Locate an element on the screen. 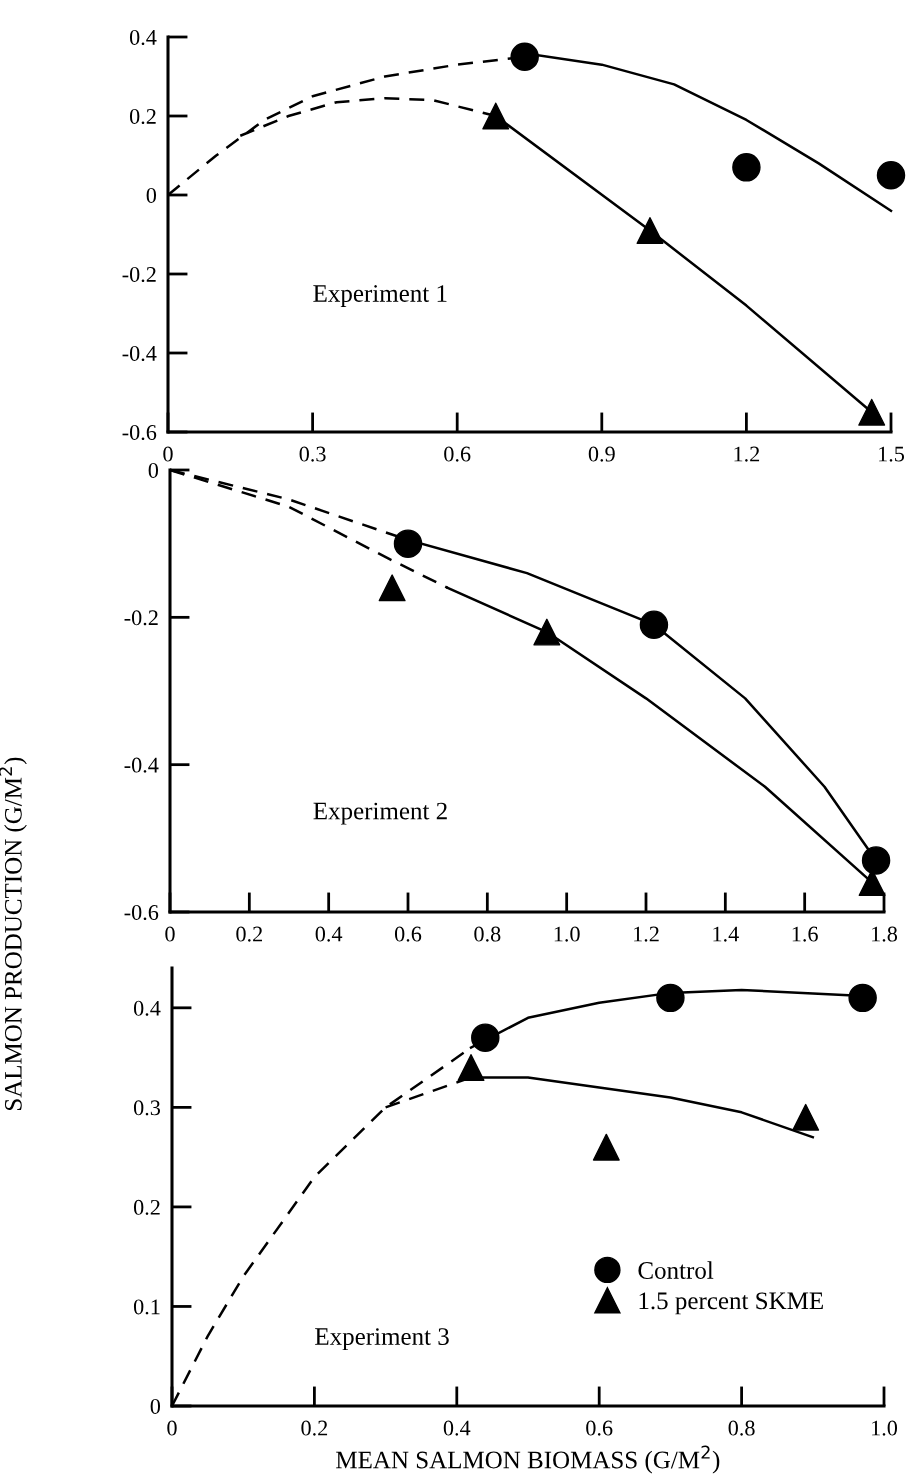 The width and height of the screenshot is (906, 1477). x-tick-label: 0.9 is located at coordinates (601, 454).